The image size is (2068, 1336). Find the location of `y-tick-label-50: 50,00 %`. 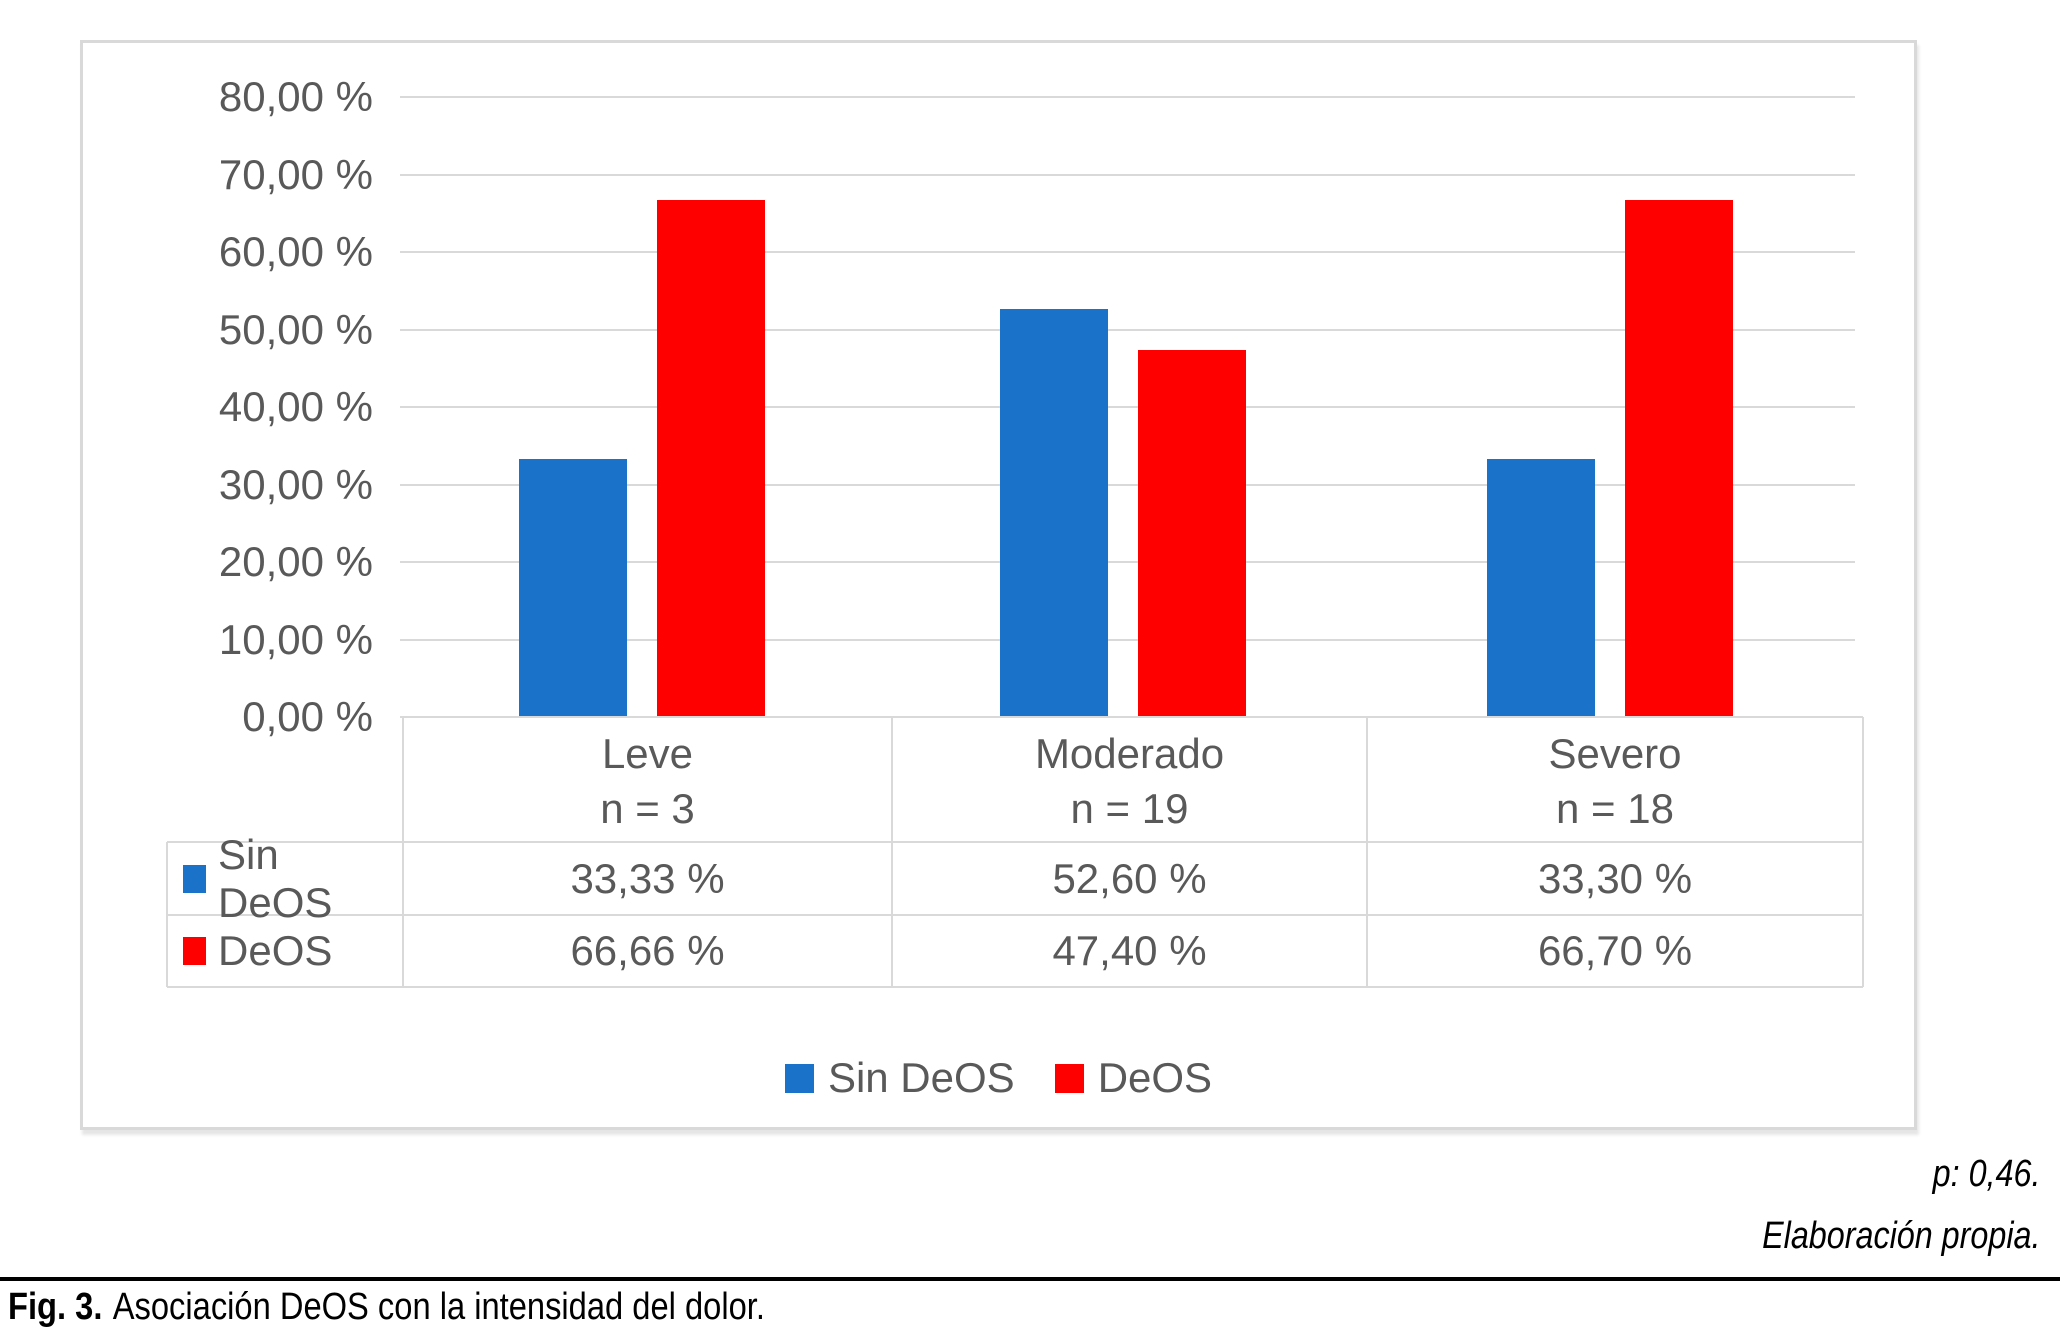

y-tick-label-50: 50,00 % is located at coordinates (295, 329).